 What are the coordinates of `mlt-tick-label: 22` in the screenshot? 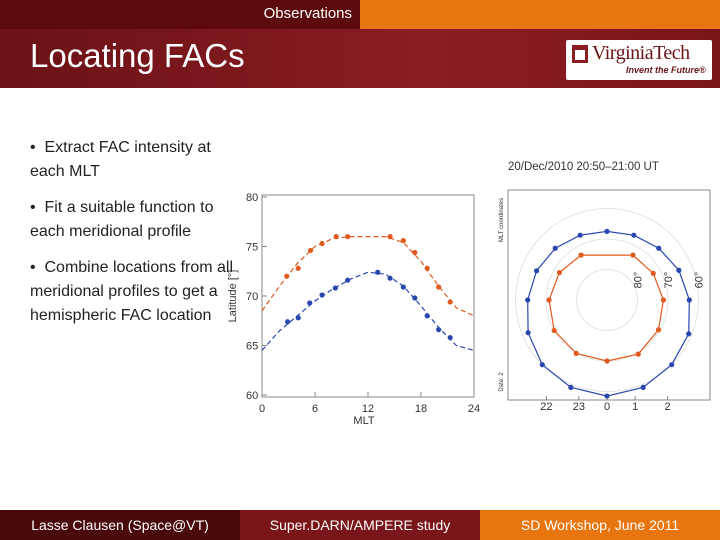 It's located at (546, 407).